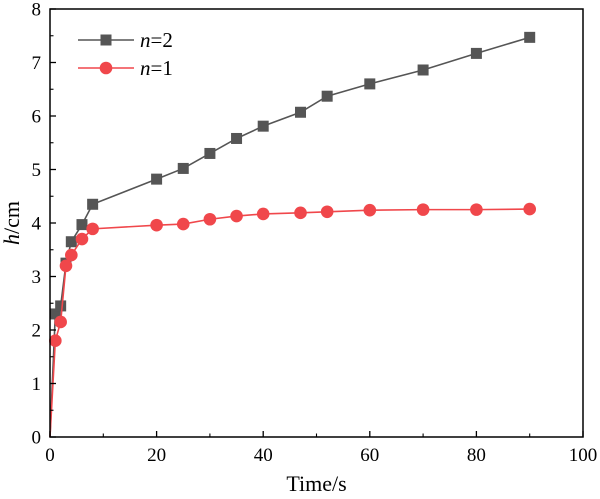  Describe the element at coordinates (316, 483) in the screenshot. I see `x-axis-label: Time/s` at that location.